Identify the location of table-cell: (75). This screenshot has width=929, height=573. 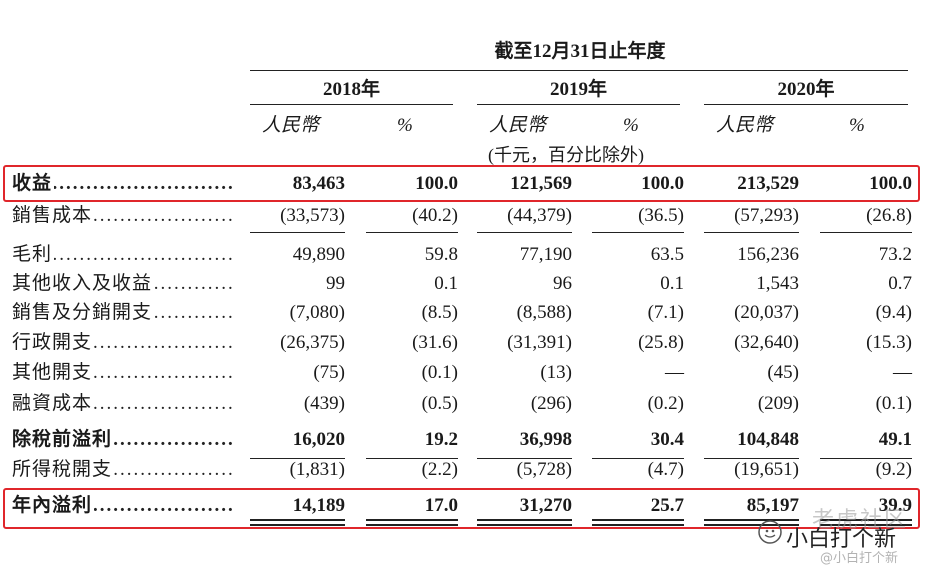
(329, 372).